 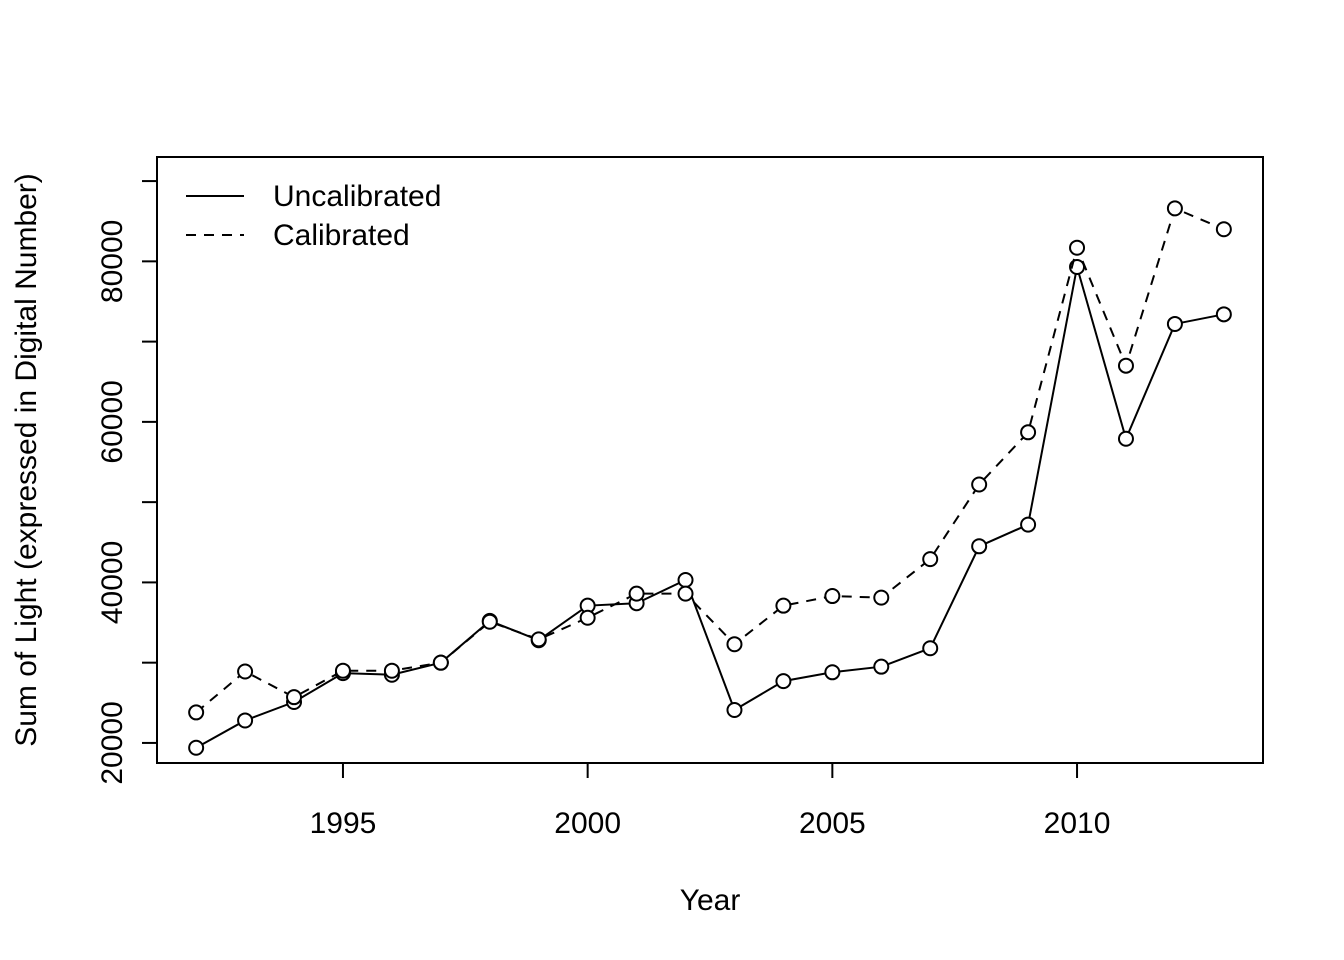 I want to click on x-tick-label: 2000, so click(x=587, y=823).